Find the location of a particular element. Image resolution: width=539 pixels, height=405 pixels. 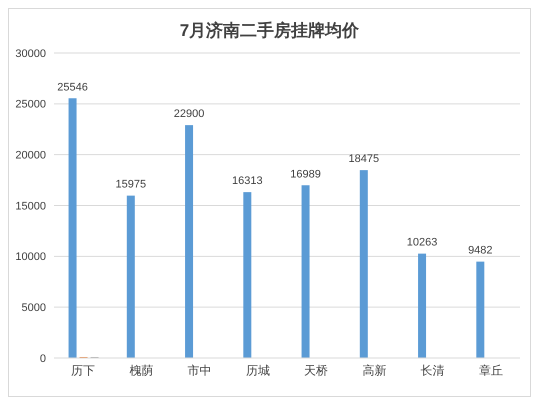

chart-title: 7月济南二手房挂牌均价 is located at coordinates (269, 31).